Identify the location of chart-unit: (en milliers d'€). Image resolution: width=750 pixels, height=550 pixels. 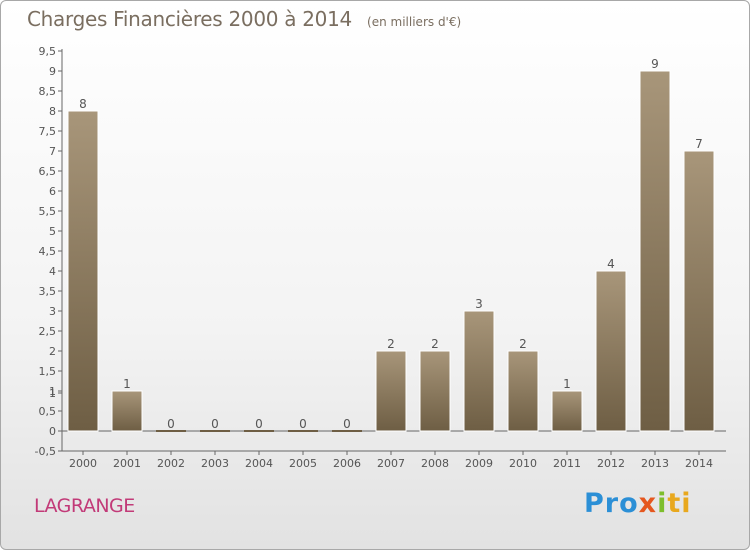
(414, 22).